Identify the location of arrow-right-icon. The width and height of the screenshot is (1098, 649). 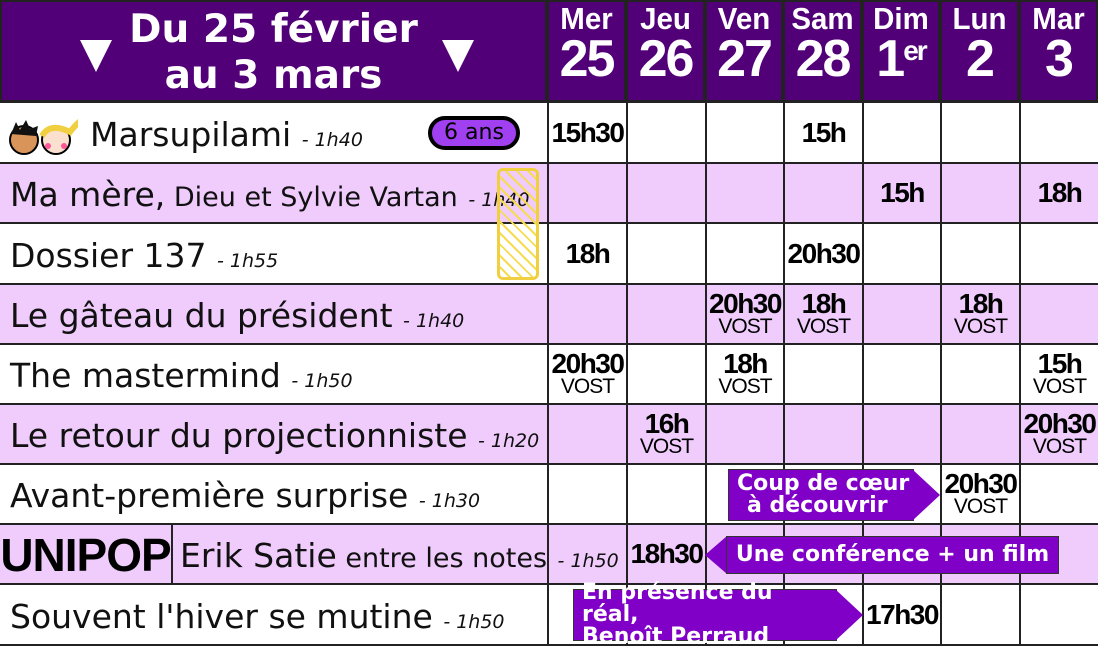
(849, 615).